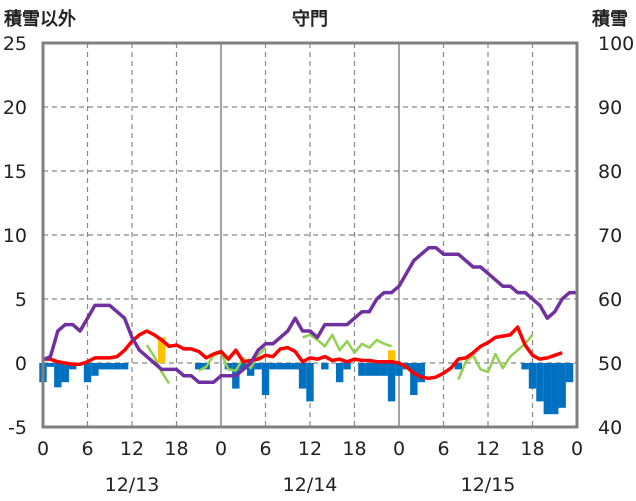 This screenshot has height=501, width=636. I want to click on right-y-tick-label: 70, so click(610, 236).